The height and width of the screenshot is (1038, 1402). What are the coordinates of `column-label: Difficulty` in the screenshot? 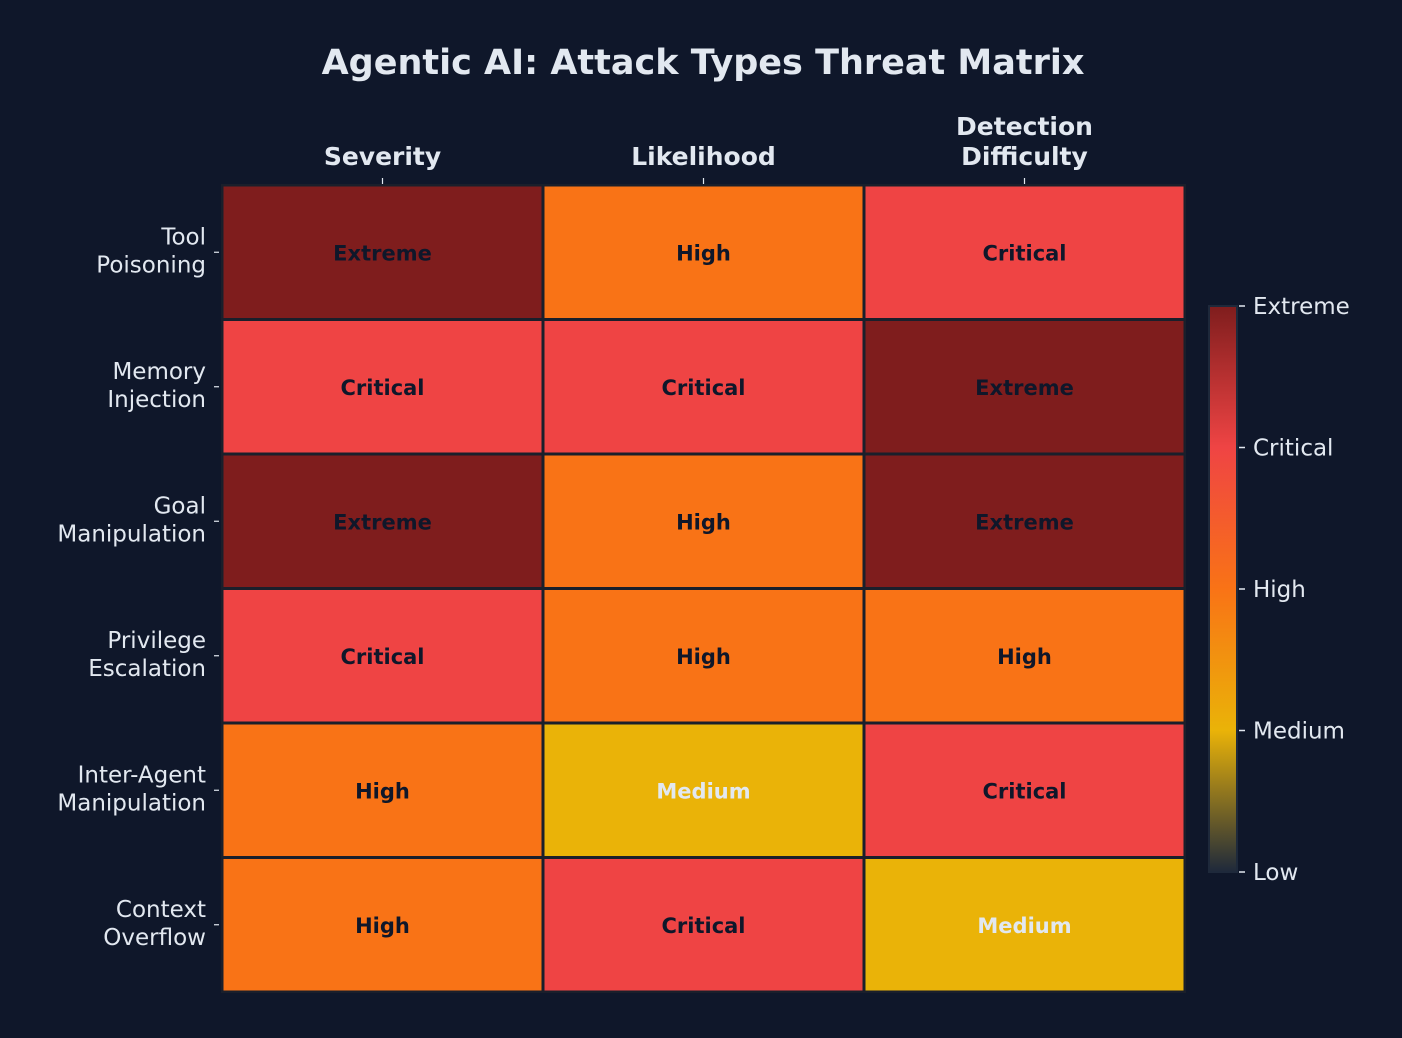 It's located at (1024, 156).